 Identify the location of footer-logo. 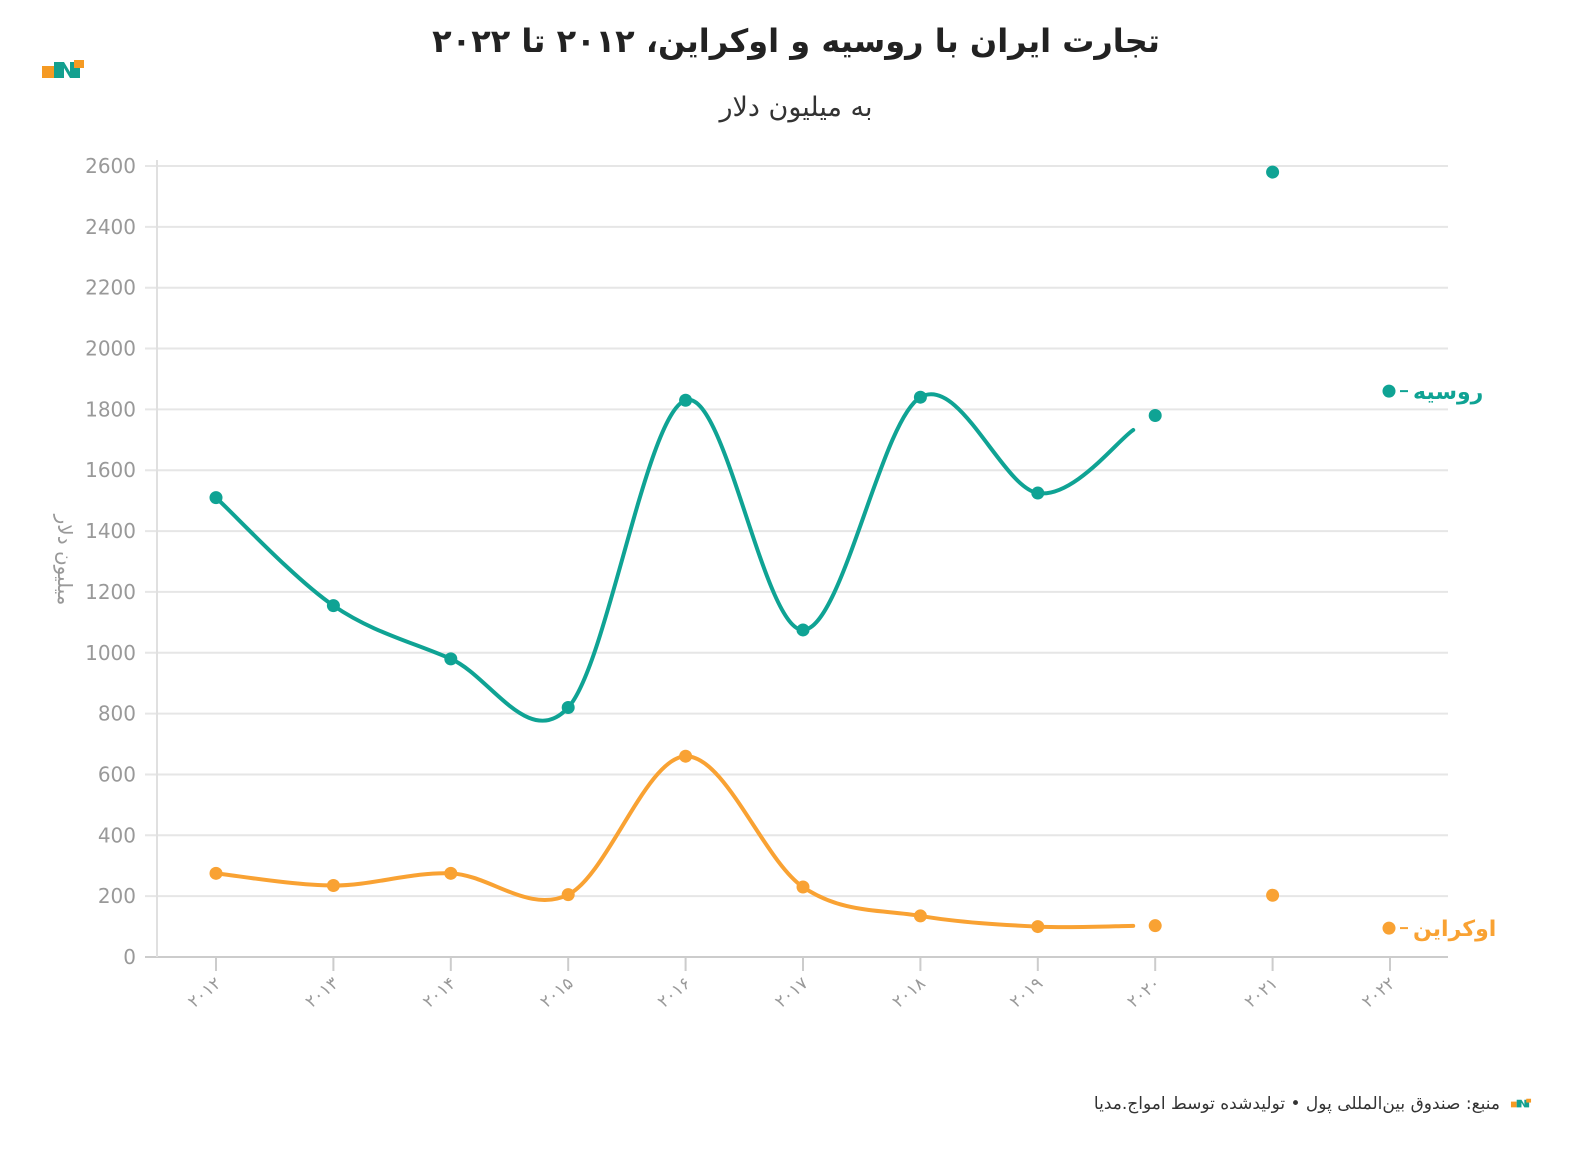
(1521, 1103).